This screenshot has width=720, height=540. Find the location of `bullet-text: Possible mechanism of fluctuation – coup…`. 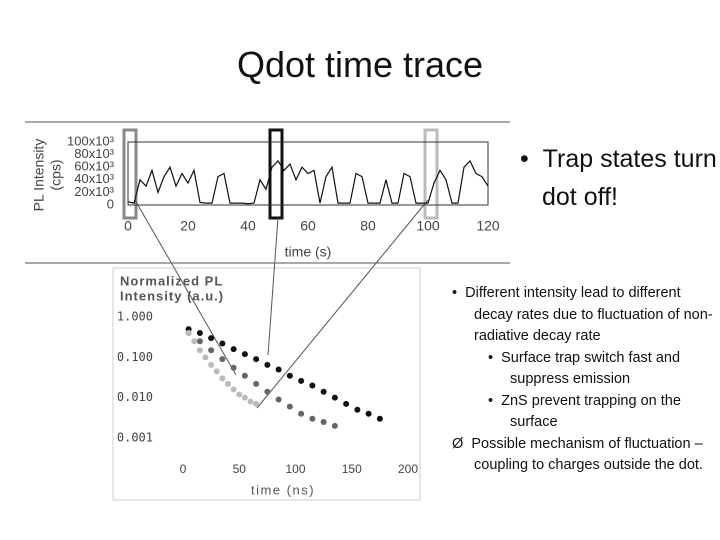

bullet-text: Possible mechanism of fluctuation – coup… is located at coordinates (587, 454).